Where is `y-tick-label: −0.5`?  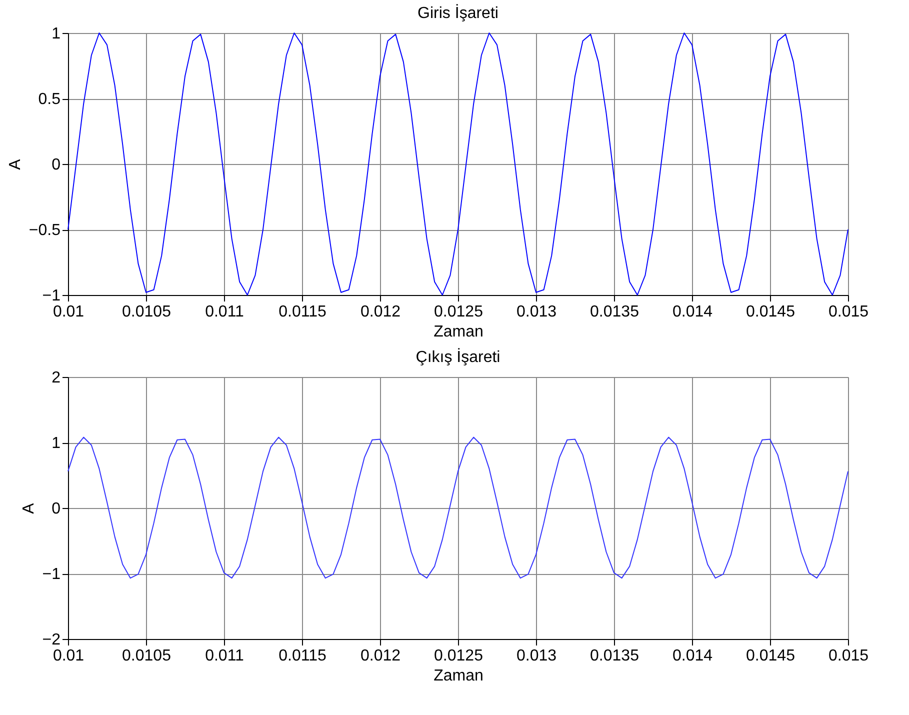 y-tick-label: −0.5 is located at coordinates (44, 230).